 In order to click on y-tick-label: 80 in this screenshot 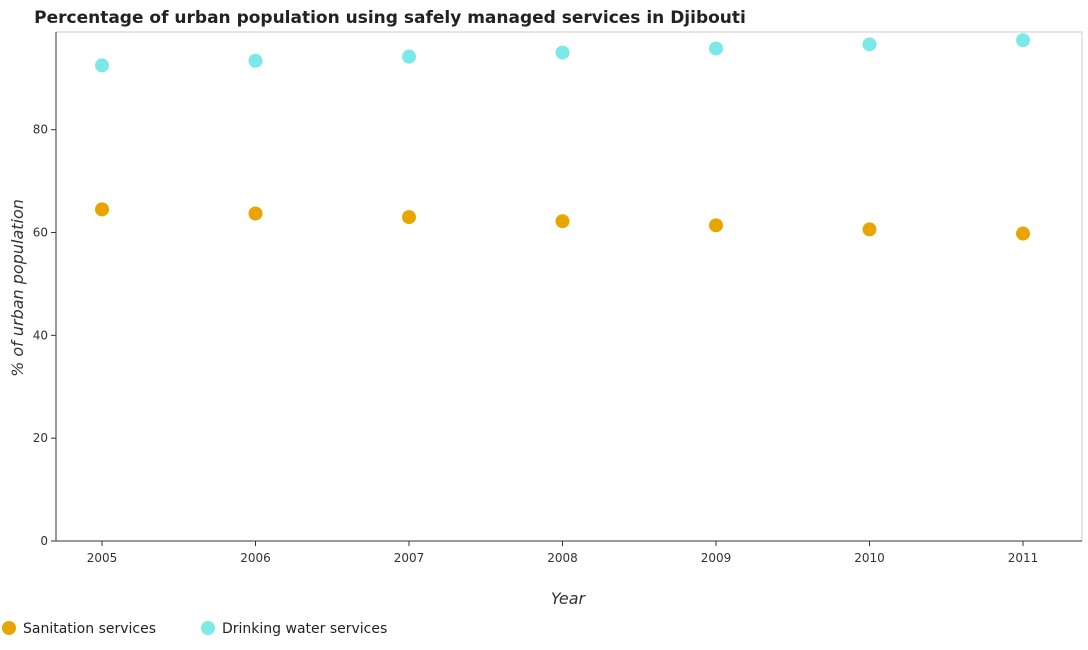, I will do `click(40, 130)`.